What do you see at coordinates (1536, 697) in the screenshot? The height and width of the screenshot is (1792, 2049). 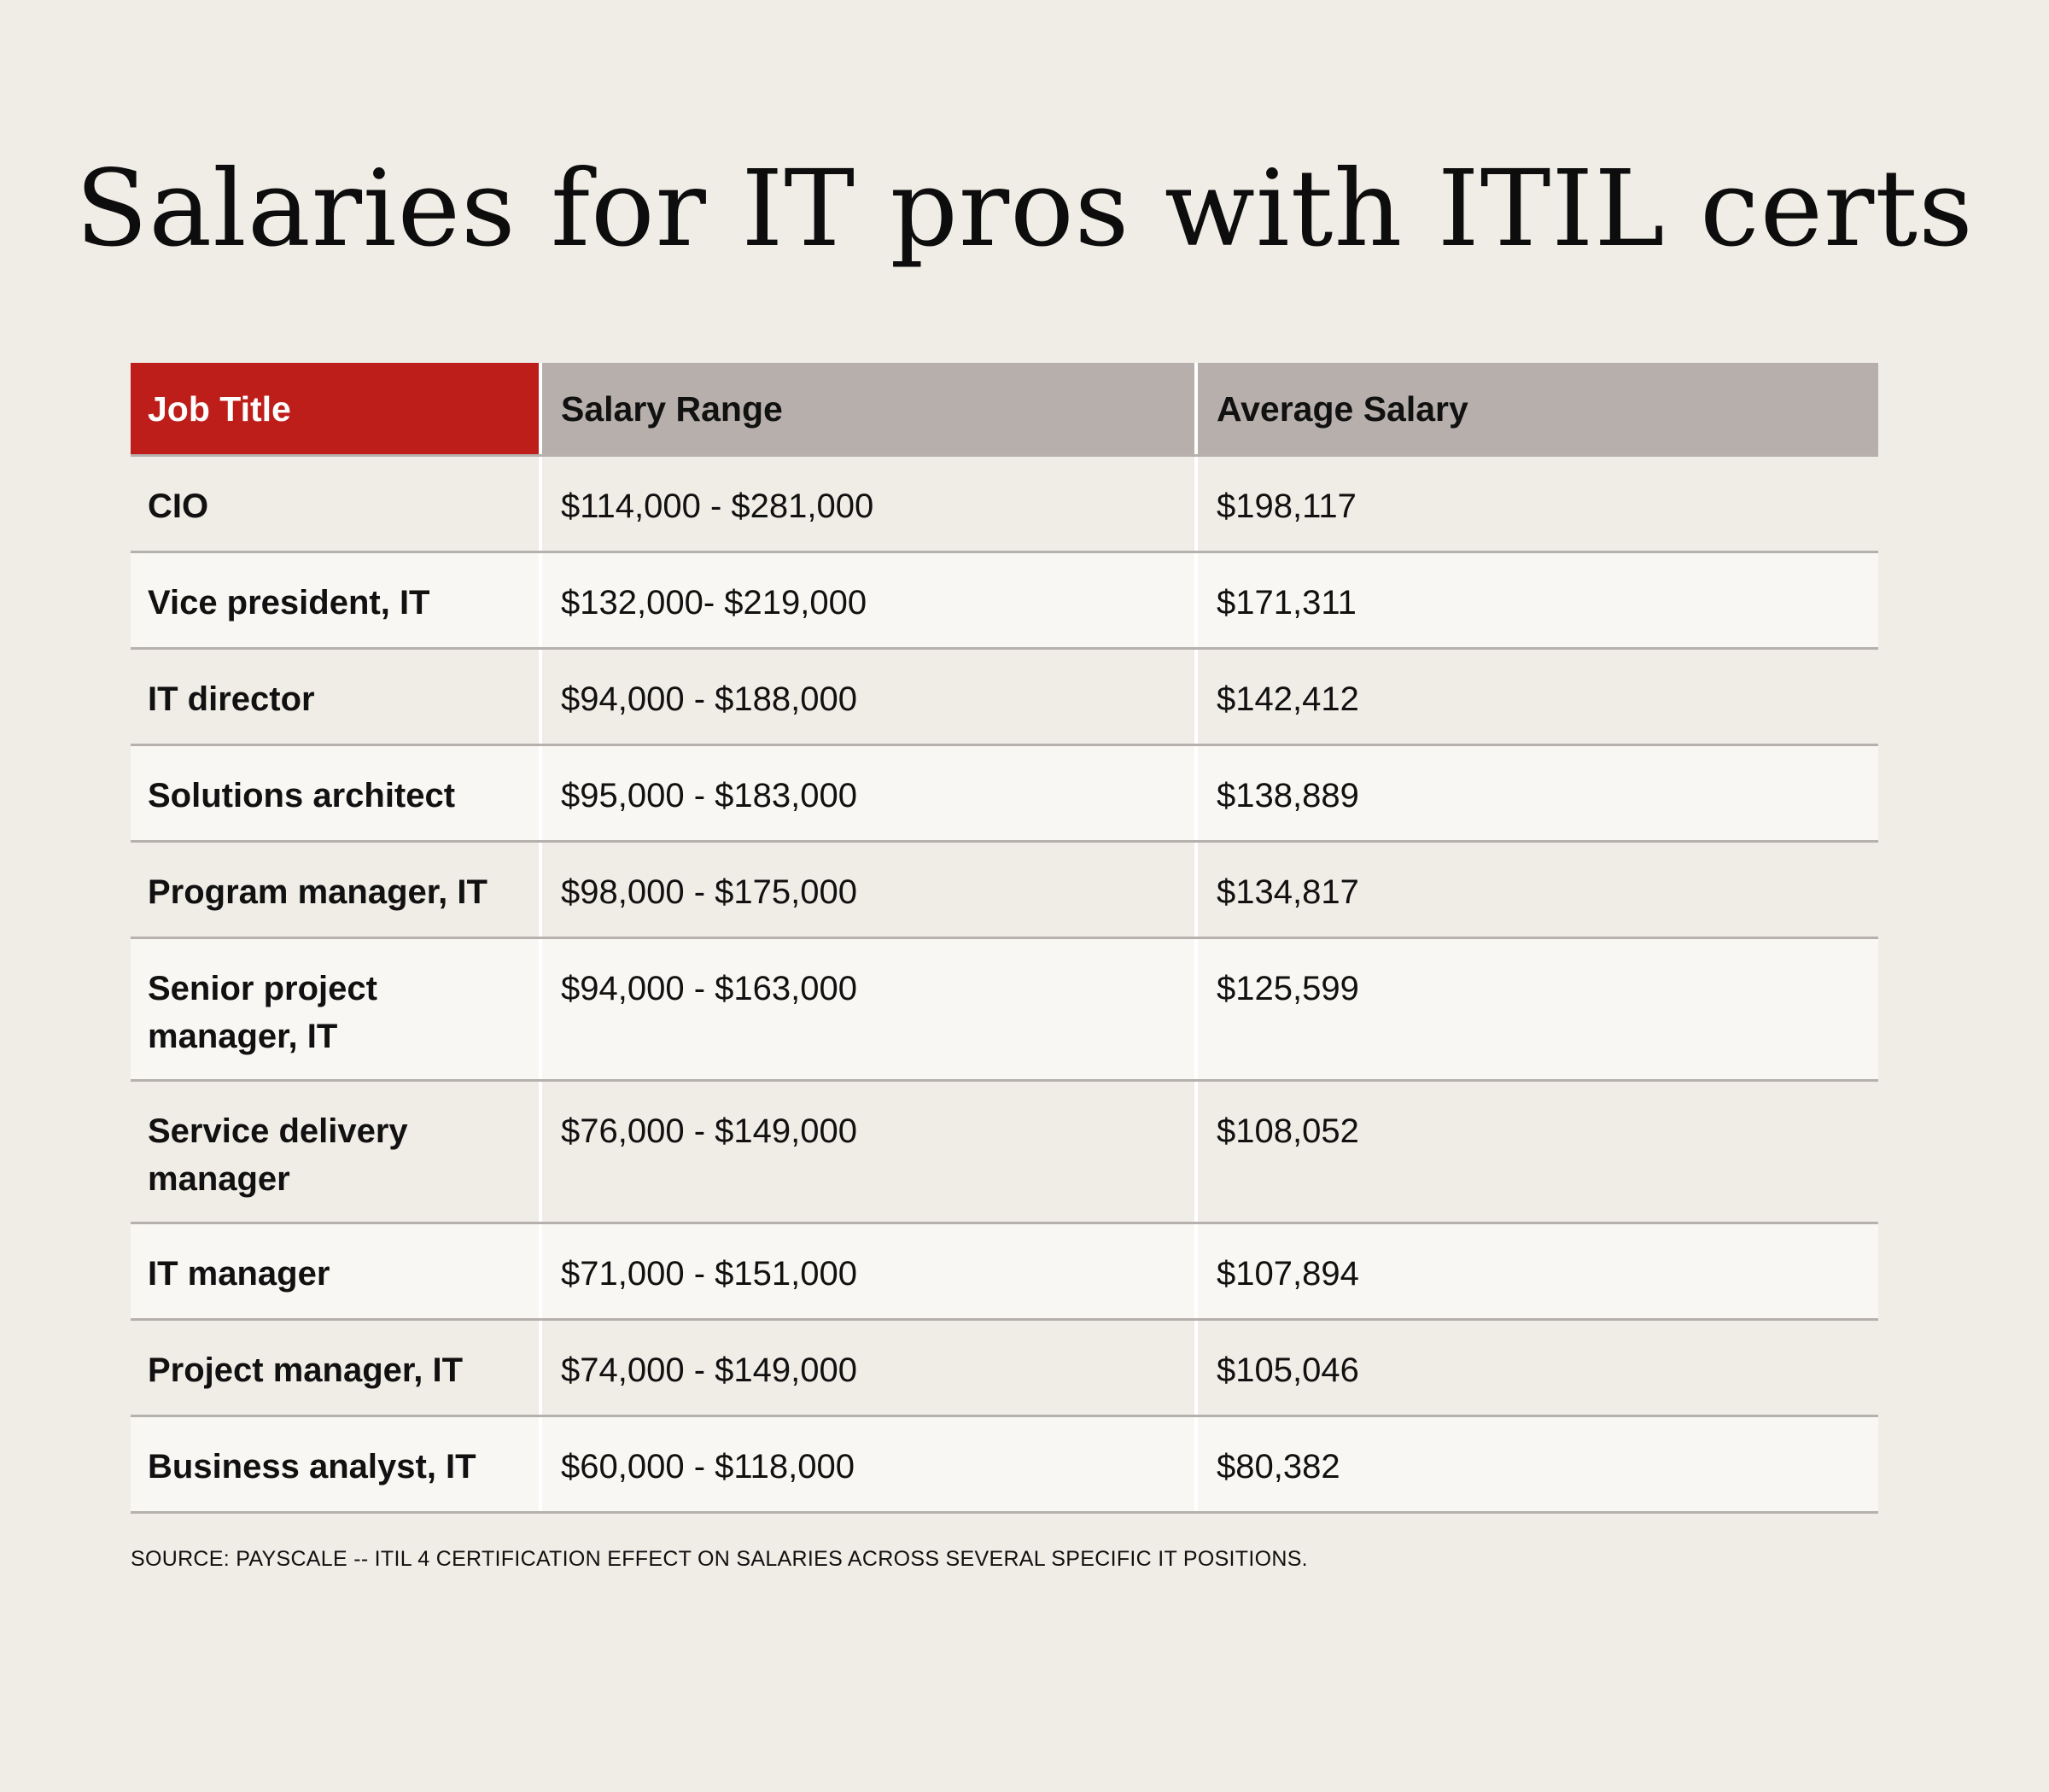 I see `cell-average-salary: $142,412` at bounding box center [1536, 697].